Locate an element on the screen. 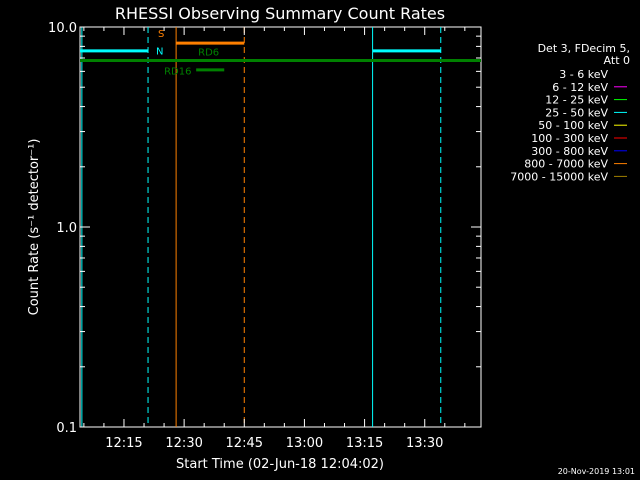 The width and height of the screenshot is (640, 480). flag-label-rd6: RD6 is located at coordinates (208, 53).